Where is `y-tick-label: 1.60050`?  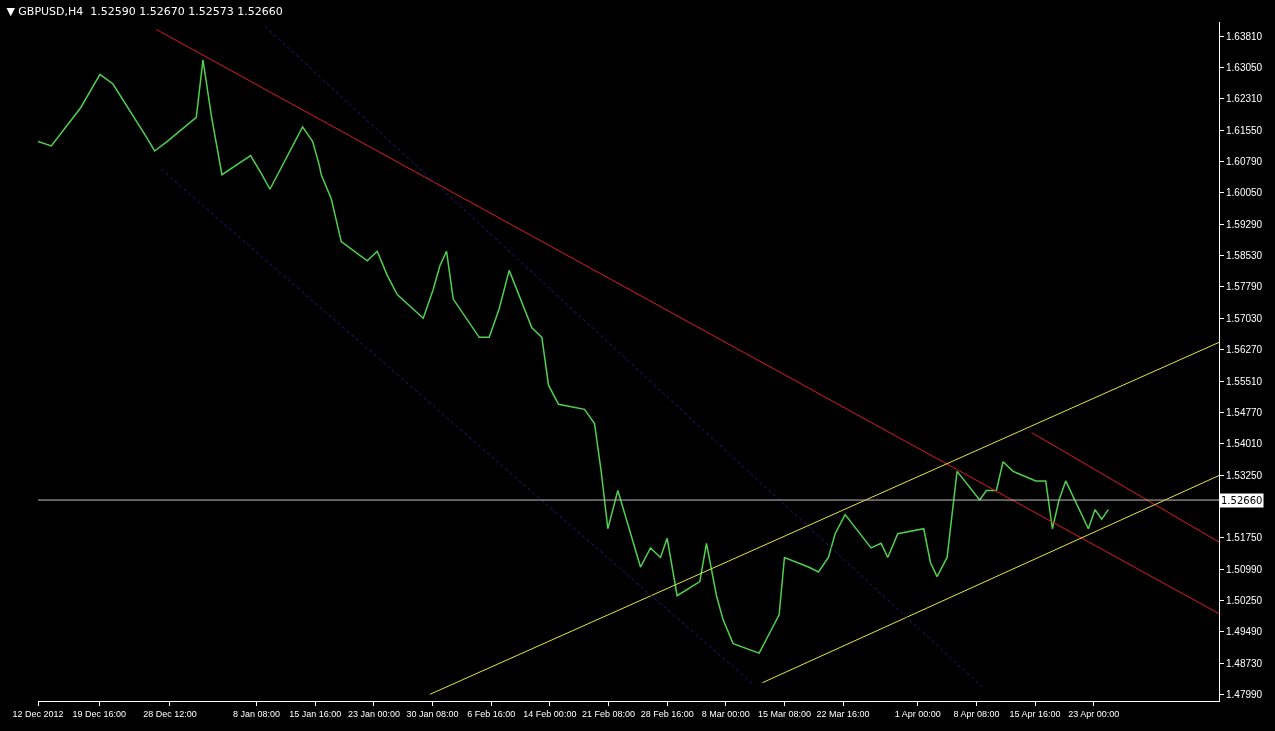
y-tick-label: 1.60050 is located at coordinates (1244, 193).